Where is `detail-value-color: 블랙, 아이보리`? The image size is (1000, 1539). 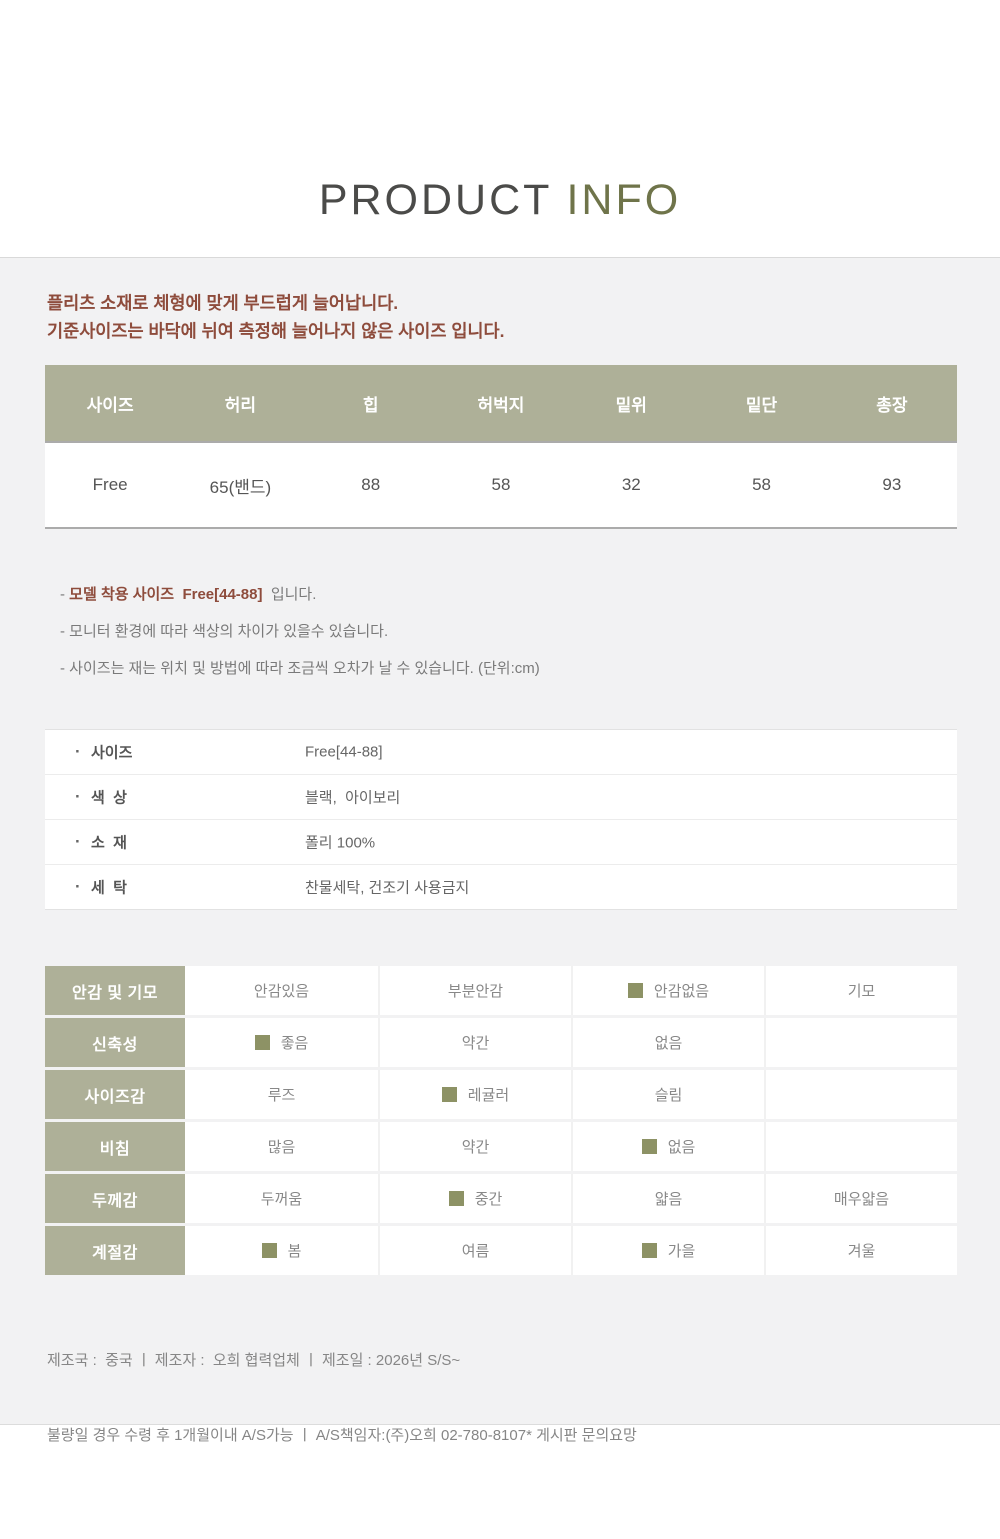 detail-value-color: 블랙, 아이보리 is located at coordinates (353, 798).